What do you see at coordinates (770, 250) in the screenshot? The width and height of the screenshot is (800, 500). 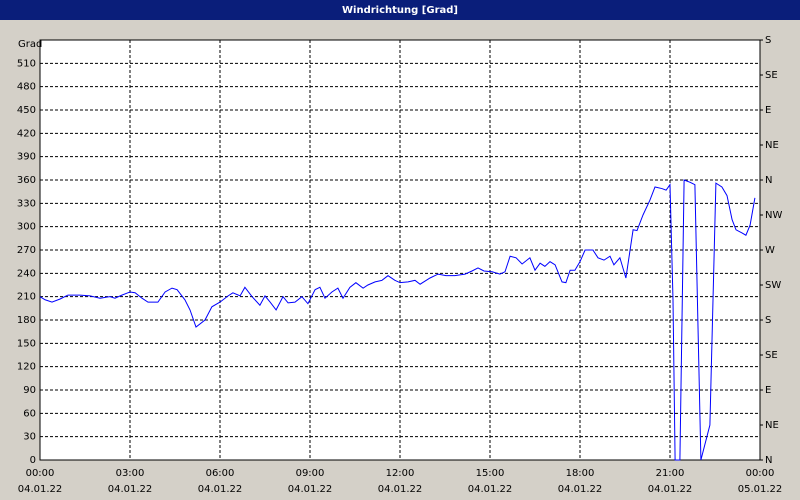 I see `y2-tick-label: W` at bounding box center [770, 250].